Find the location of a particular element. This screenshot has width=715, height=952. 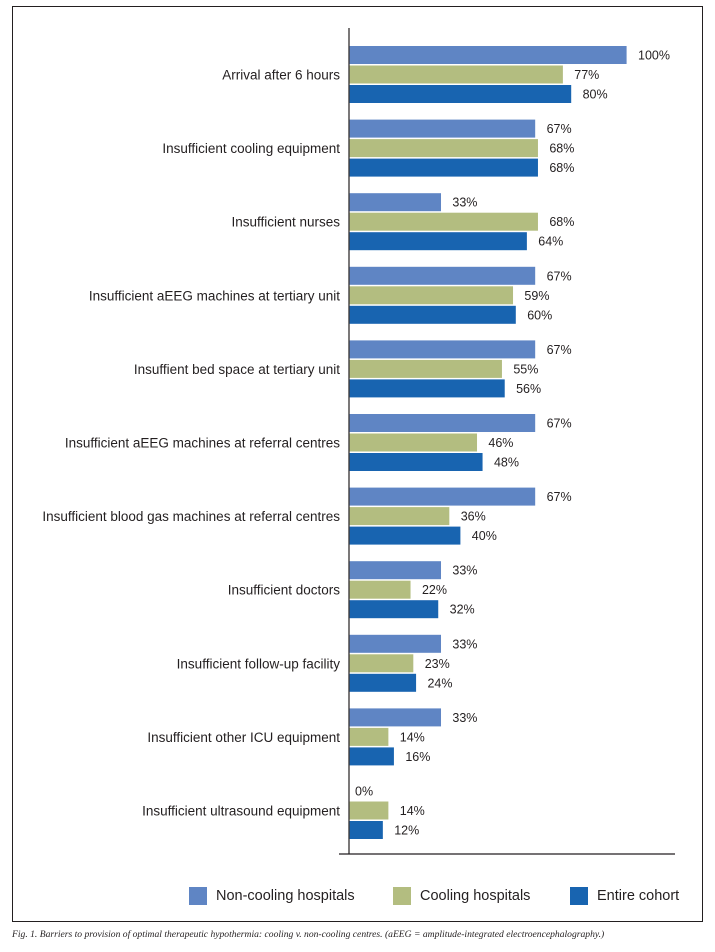

legend-item-non-cooling: Non-cooling hospitals is located at coordinates (272, 896).